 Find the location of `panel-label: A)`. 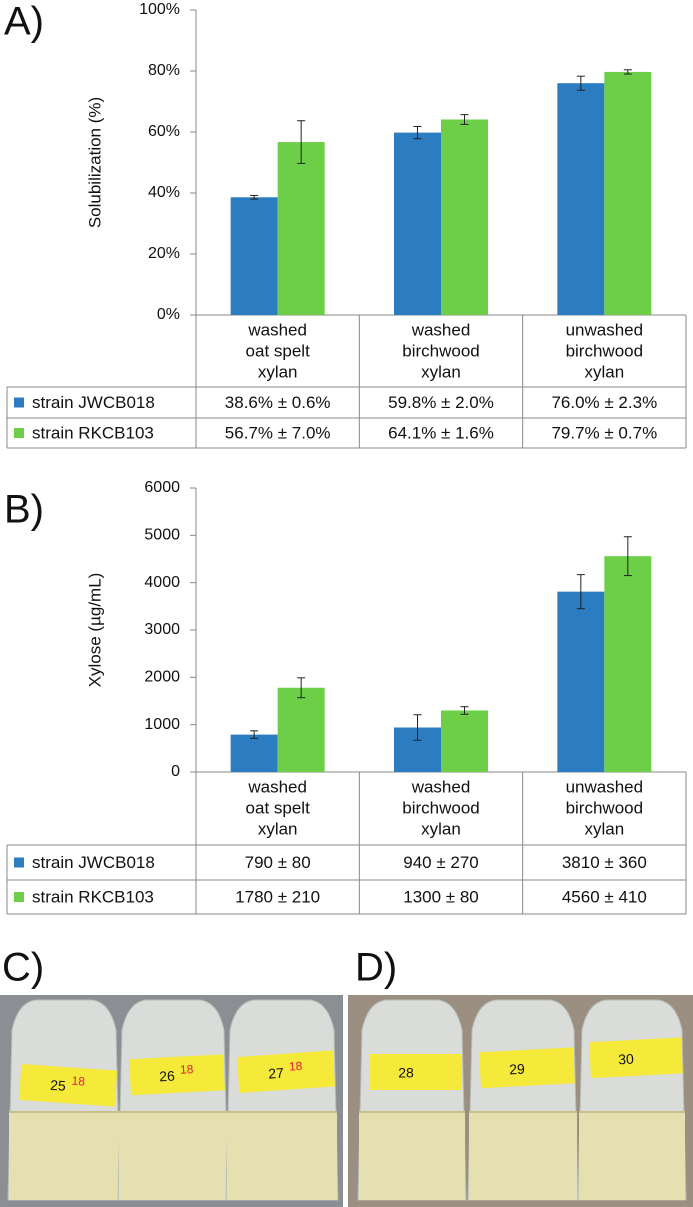

panel-label: A) is located at coordinates (24, 22).